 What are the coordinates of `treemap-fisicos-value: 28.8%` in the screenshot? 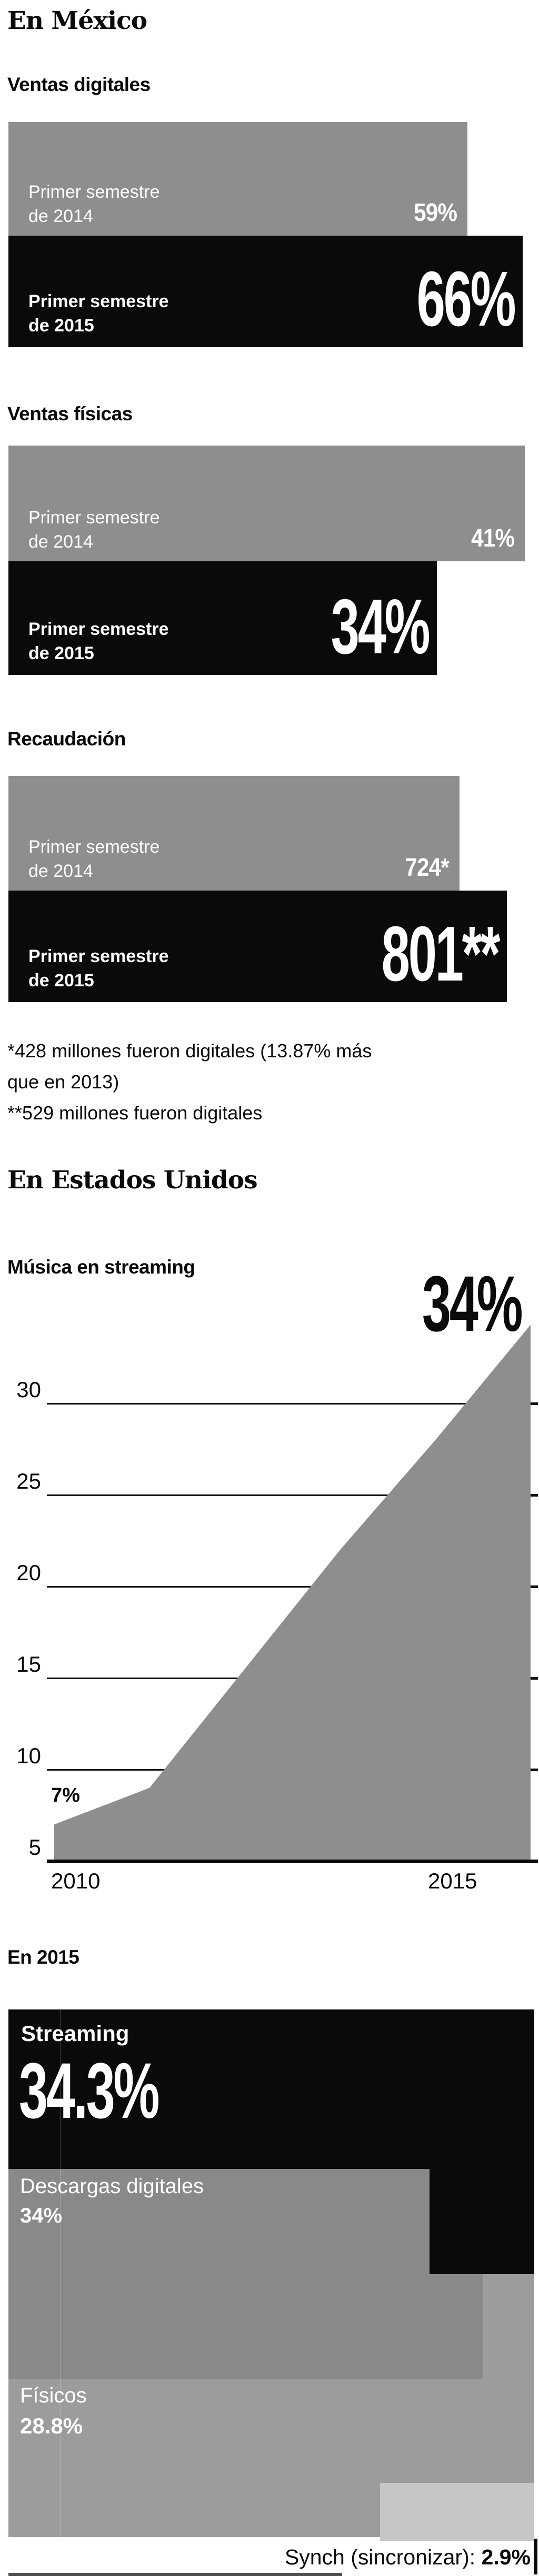 It's located at (51, 2425).